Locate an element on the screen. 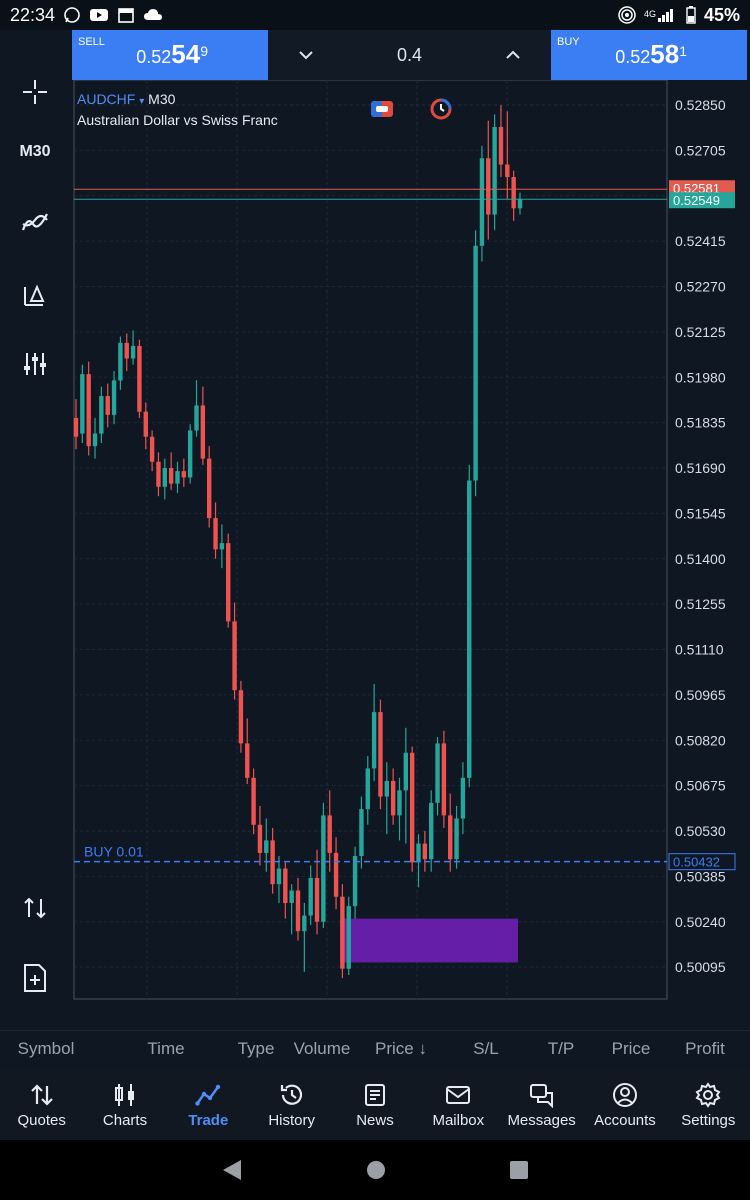  column-volume: Volume is located at coordinates (322, 1048).